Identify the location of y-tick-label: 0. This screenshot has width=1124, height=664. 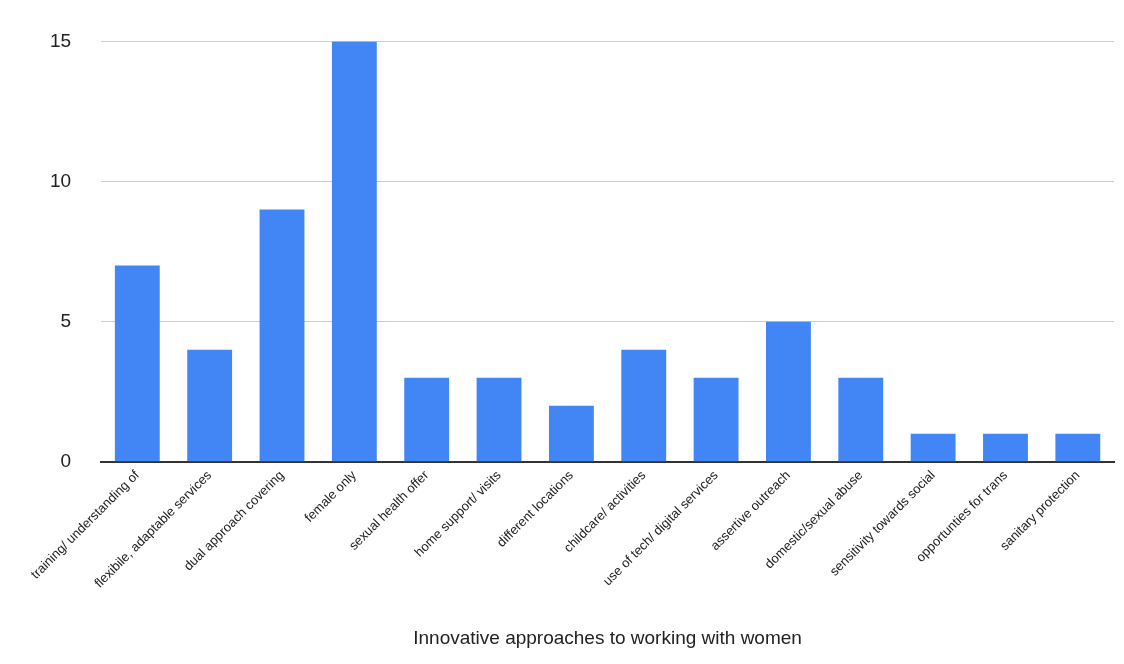
(66, 460).